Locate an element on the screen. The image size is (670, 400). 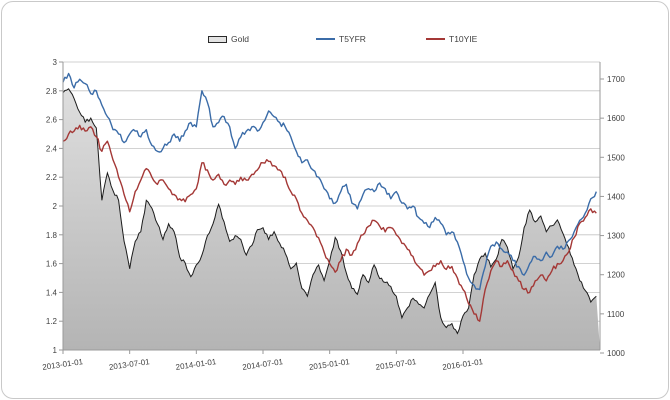
x-axis-tick-label: 2014-07-01 is located at coordinates (263, 364).